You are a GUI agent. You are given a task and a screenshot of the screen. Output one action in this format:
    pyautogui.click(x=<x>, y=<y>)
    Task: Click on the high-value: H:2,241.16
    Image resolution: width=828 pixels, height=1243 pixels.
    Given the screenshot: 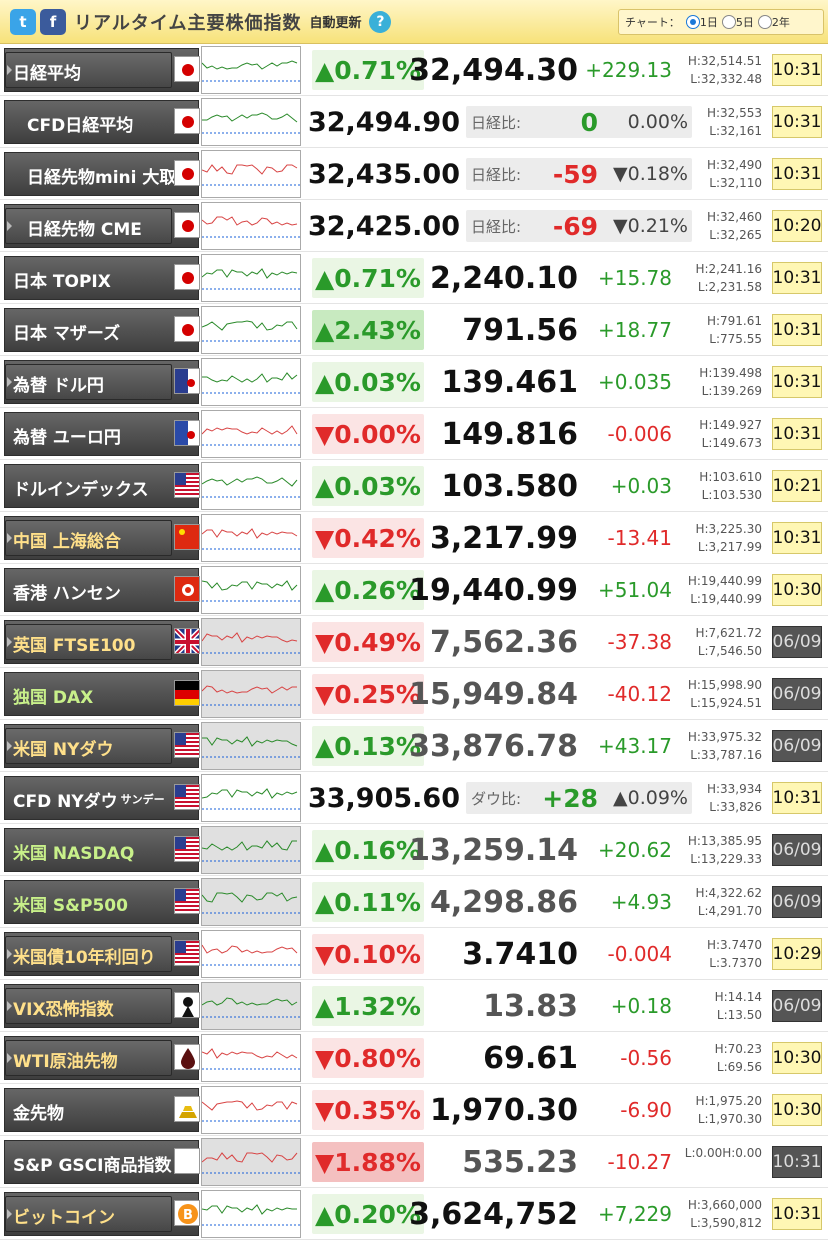 What is the action you would take?
    pyautogui.click(x=728, y=269)
    